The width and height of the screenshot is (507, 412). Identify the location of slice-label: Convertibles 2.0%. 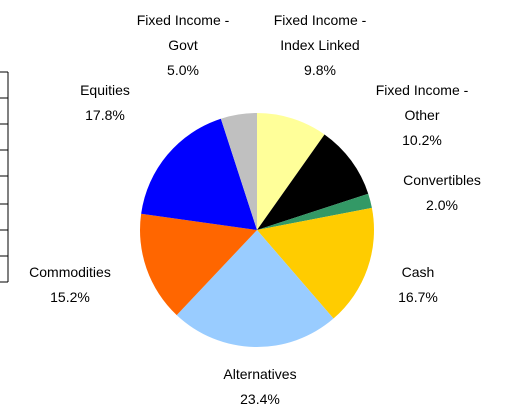
(442, 193).